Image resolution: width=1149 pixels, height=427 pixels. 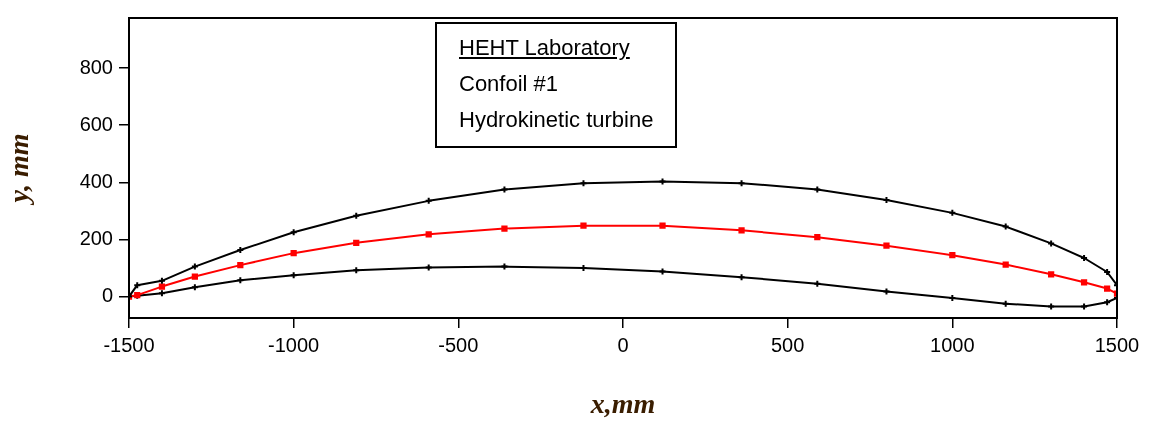 What do you see at coordinates (545, 48) in the screenshot?
I see `annotation: HEHT Laboratory` at bounding box center [545, 48].